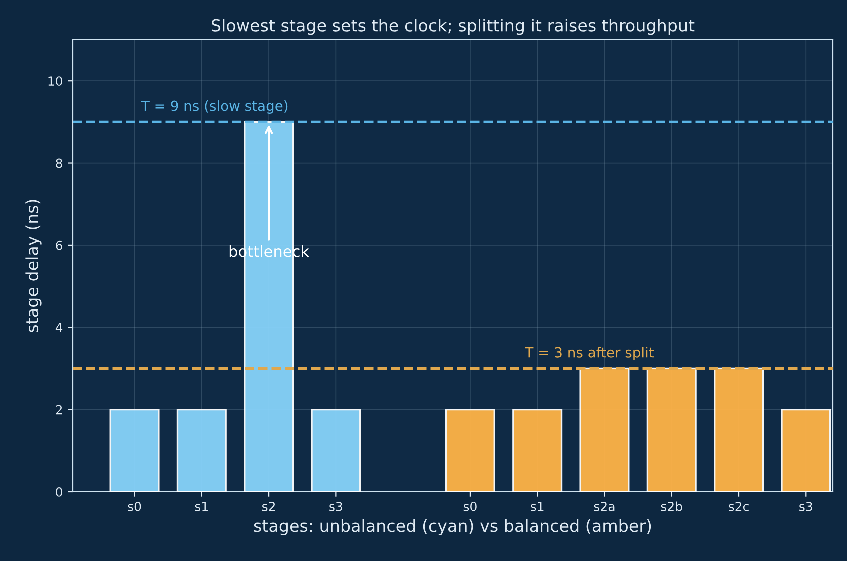  Describe the element at coordinates (34, 266) in the screenshot. I see `y-axis-title: stage delay (ns)` at that location.